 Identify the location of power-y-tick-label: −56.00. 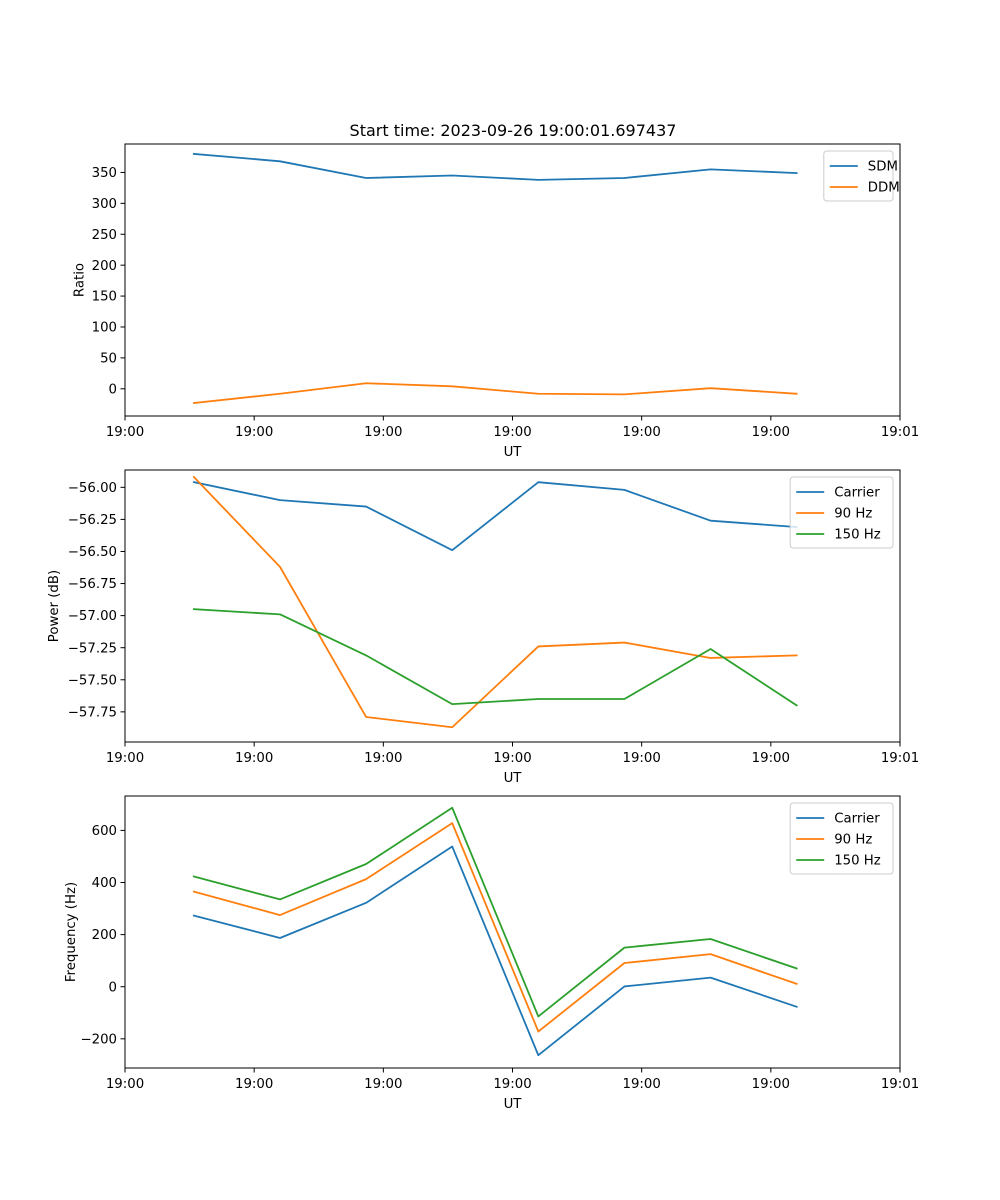
(92, 488).